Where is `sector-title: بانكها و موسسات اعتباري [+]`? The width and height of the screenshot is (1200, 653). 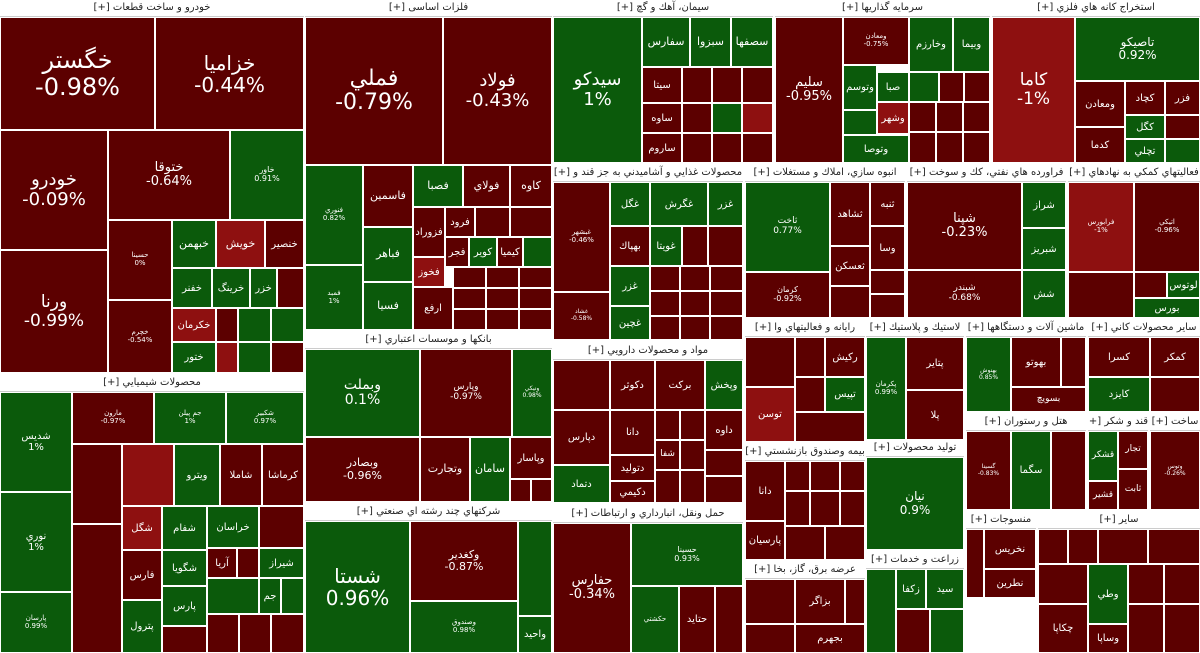
sector-title: بانكها و موسسات اعتباري [+] is located at coordinates (428, 340).